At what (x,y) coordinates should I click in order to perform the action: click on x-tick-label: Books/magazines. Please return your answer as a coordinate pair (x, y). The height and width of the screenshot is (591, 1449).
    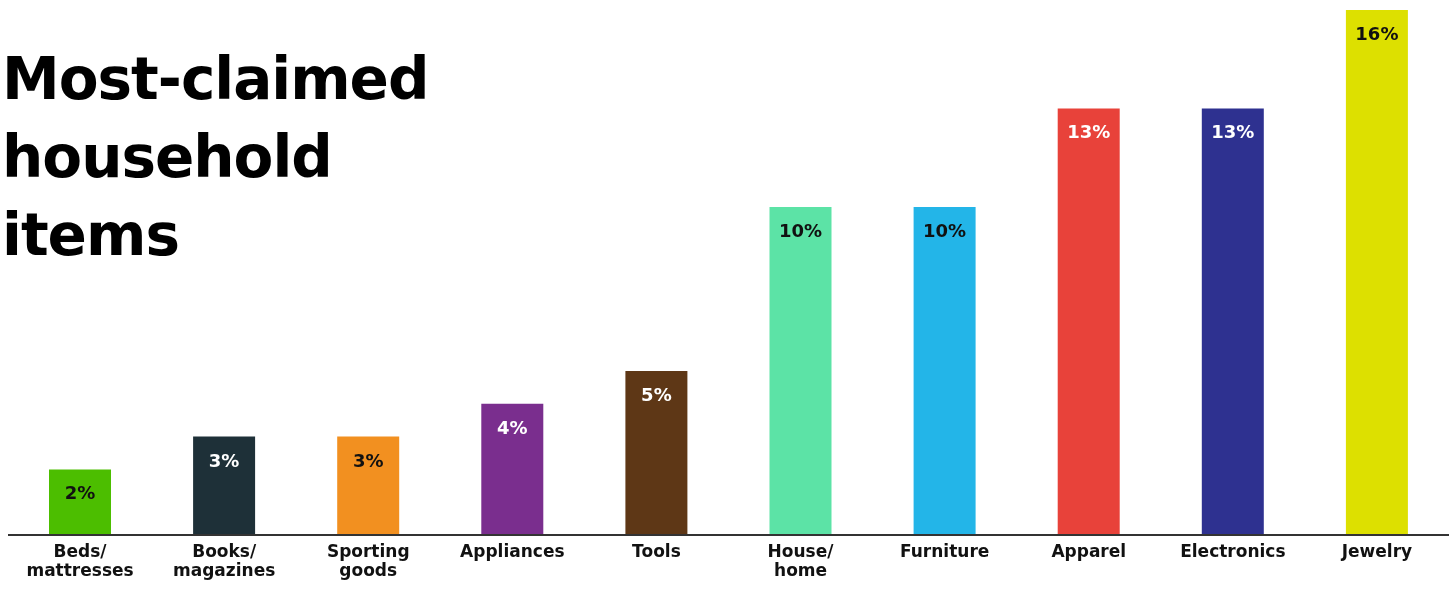
    Looking at the image, I should click on (224, 560).